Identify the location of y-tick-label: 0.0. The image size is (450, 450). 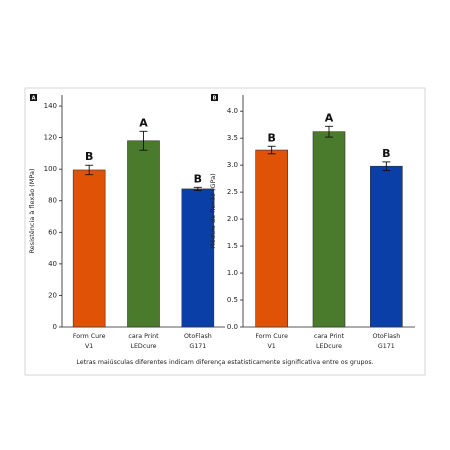
(232, 327).